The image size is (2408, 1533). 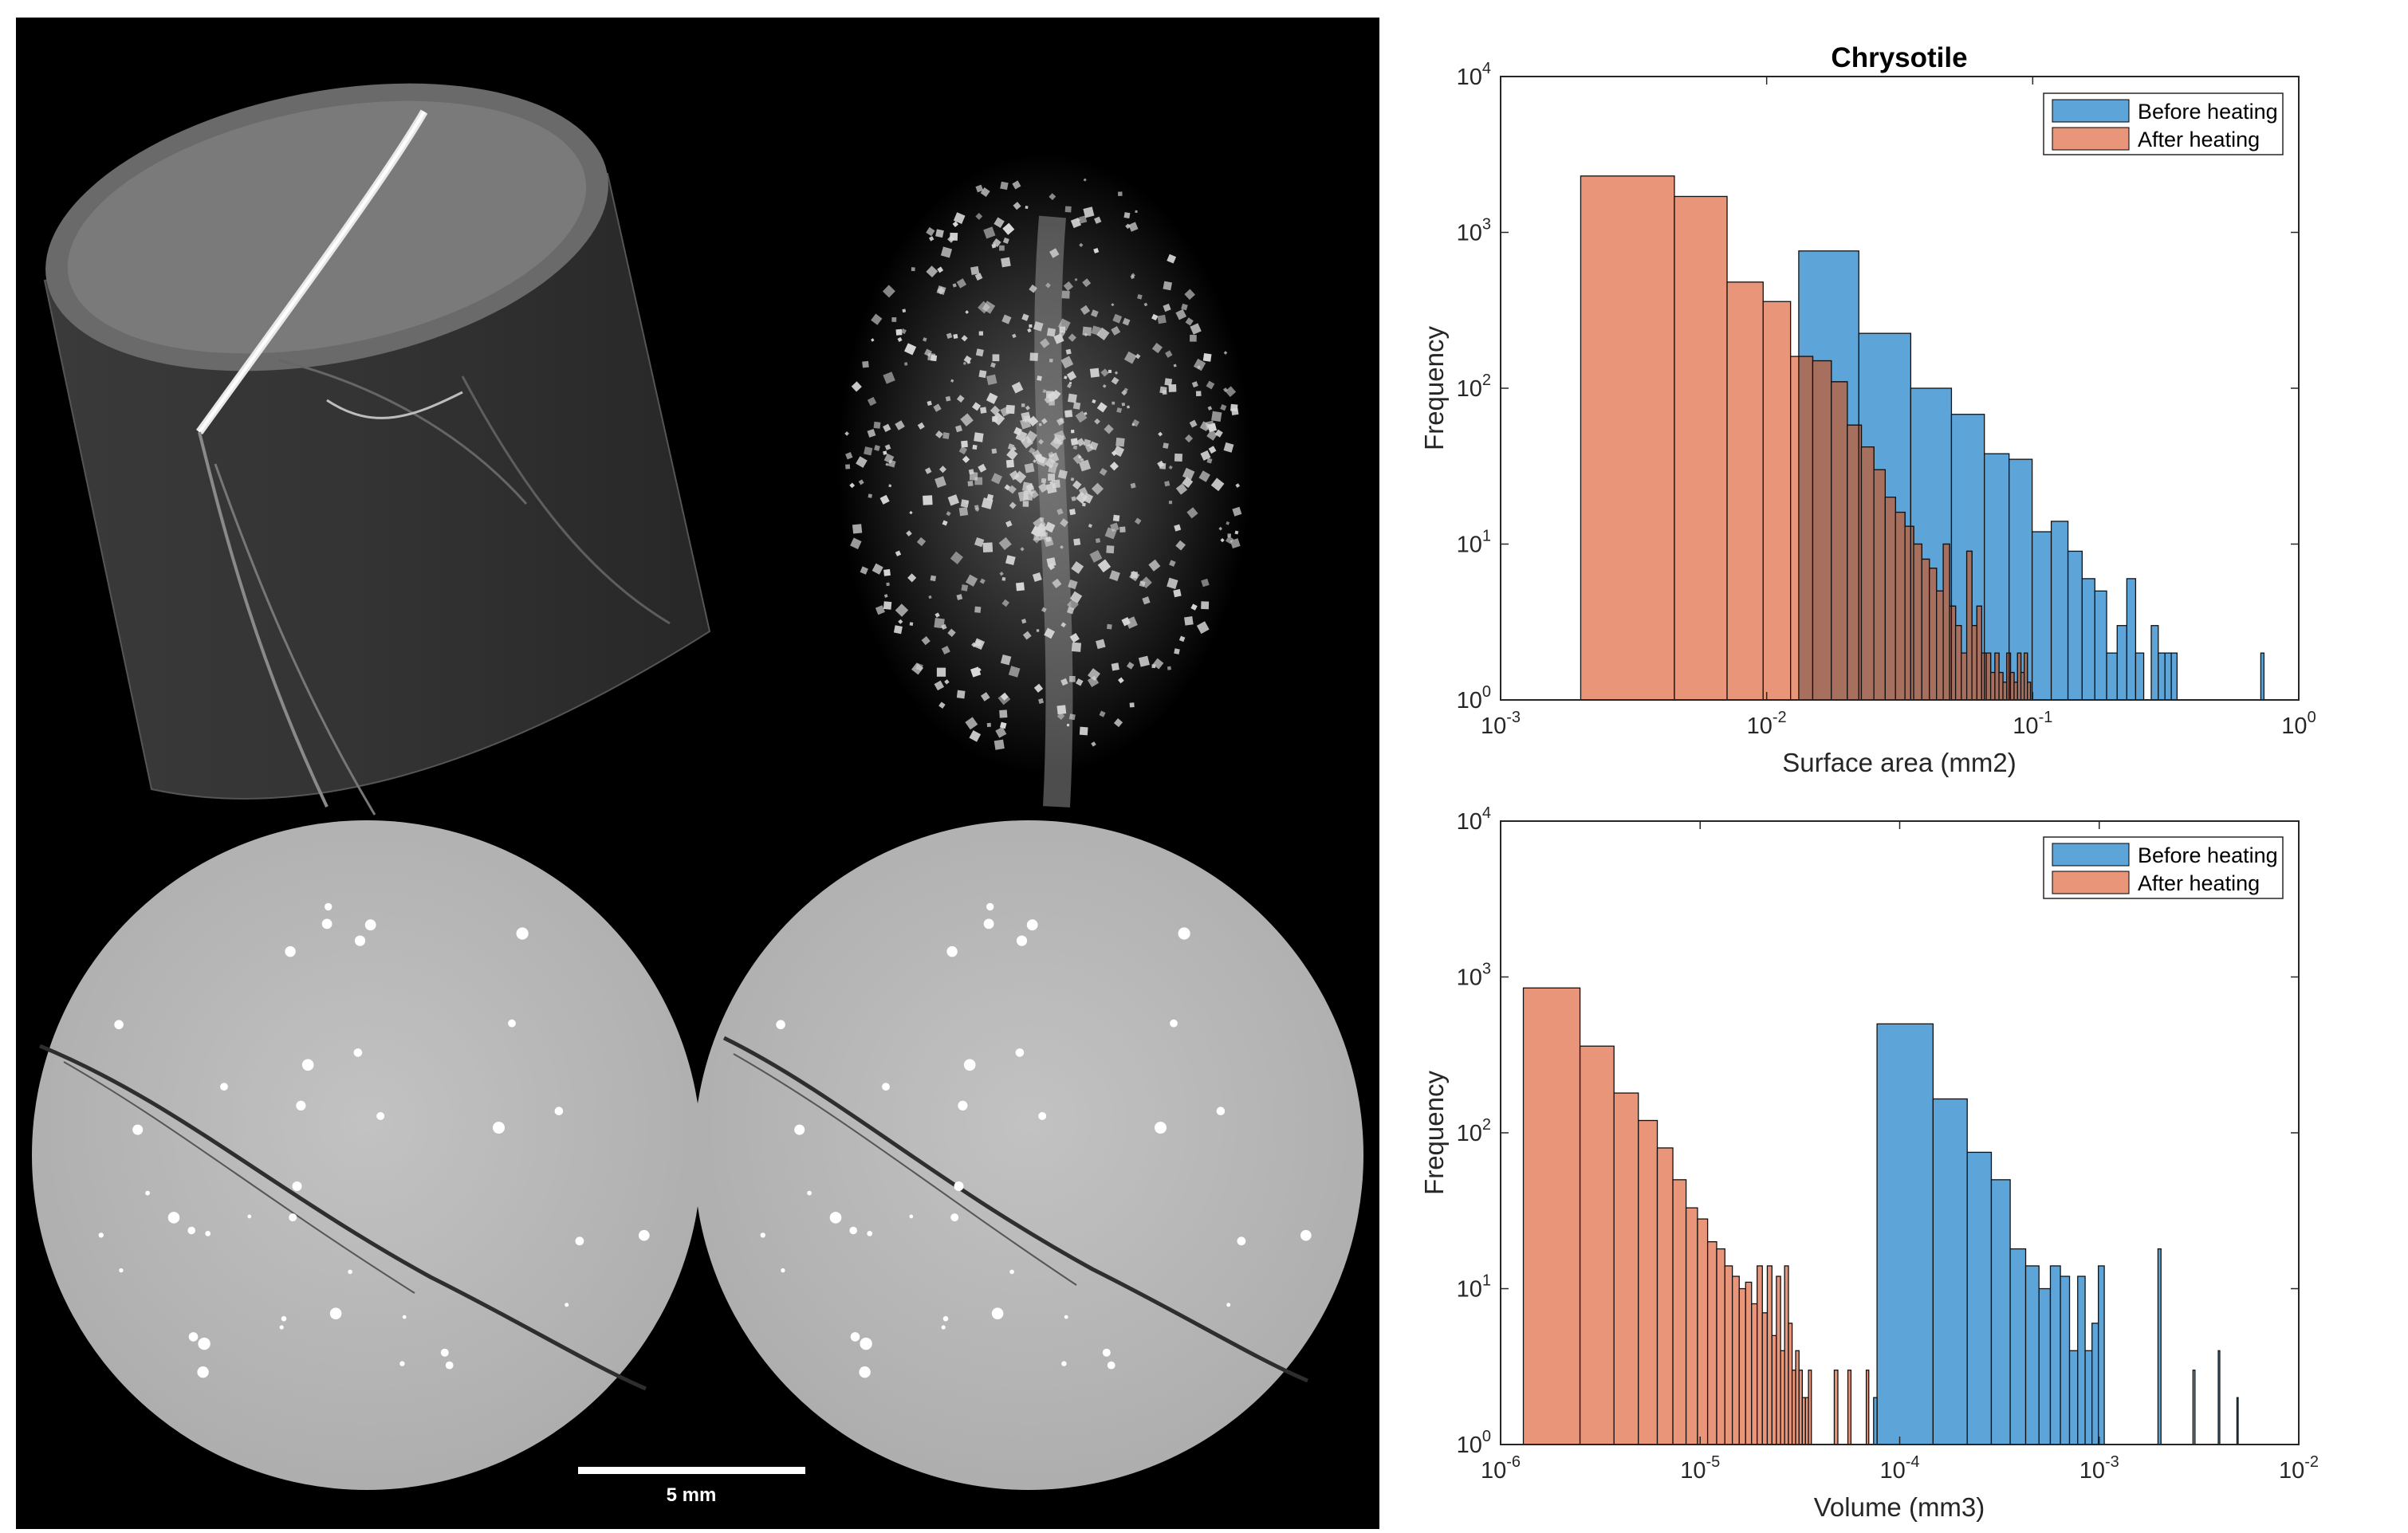 What do you see at coordinates (2163, 867) in the screenshot?
I see `chart2-legend: Before heating After heating` at bounding box center [2163, 867].